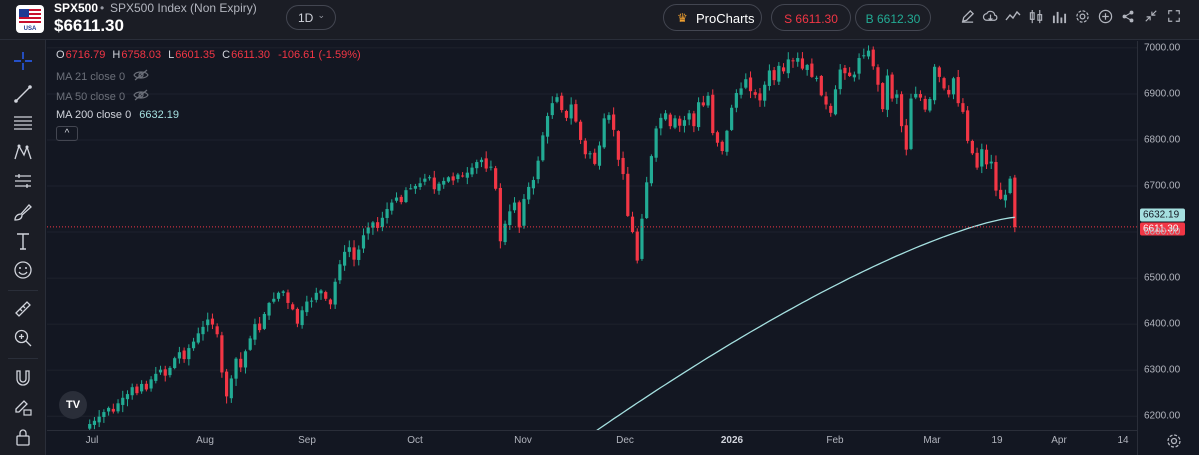 The height and width of the screenshot is (455, 1199). Describe the element at coordinates (1162, 232) in the screenshot. I see `price-tick-label: 6600.00` at that location.